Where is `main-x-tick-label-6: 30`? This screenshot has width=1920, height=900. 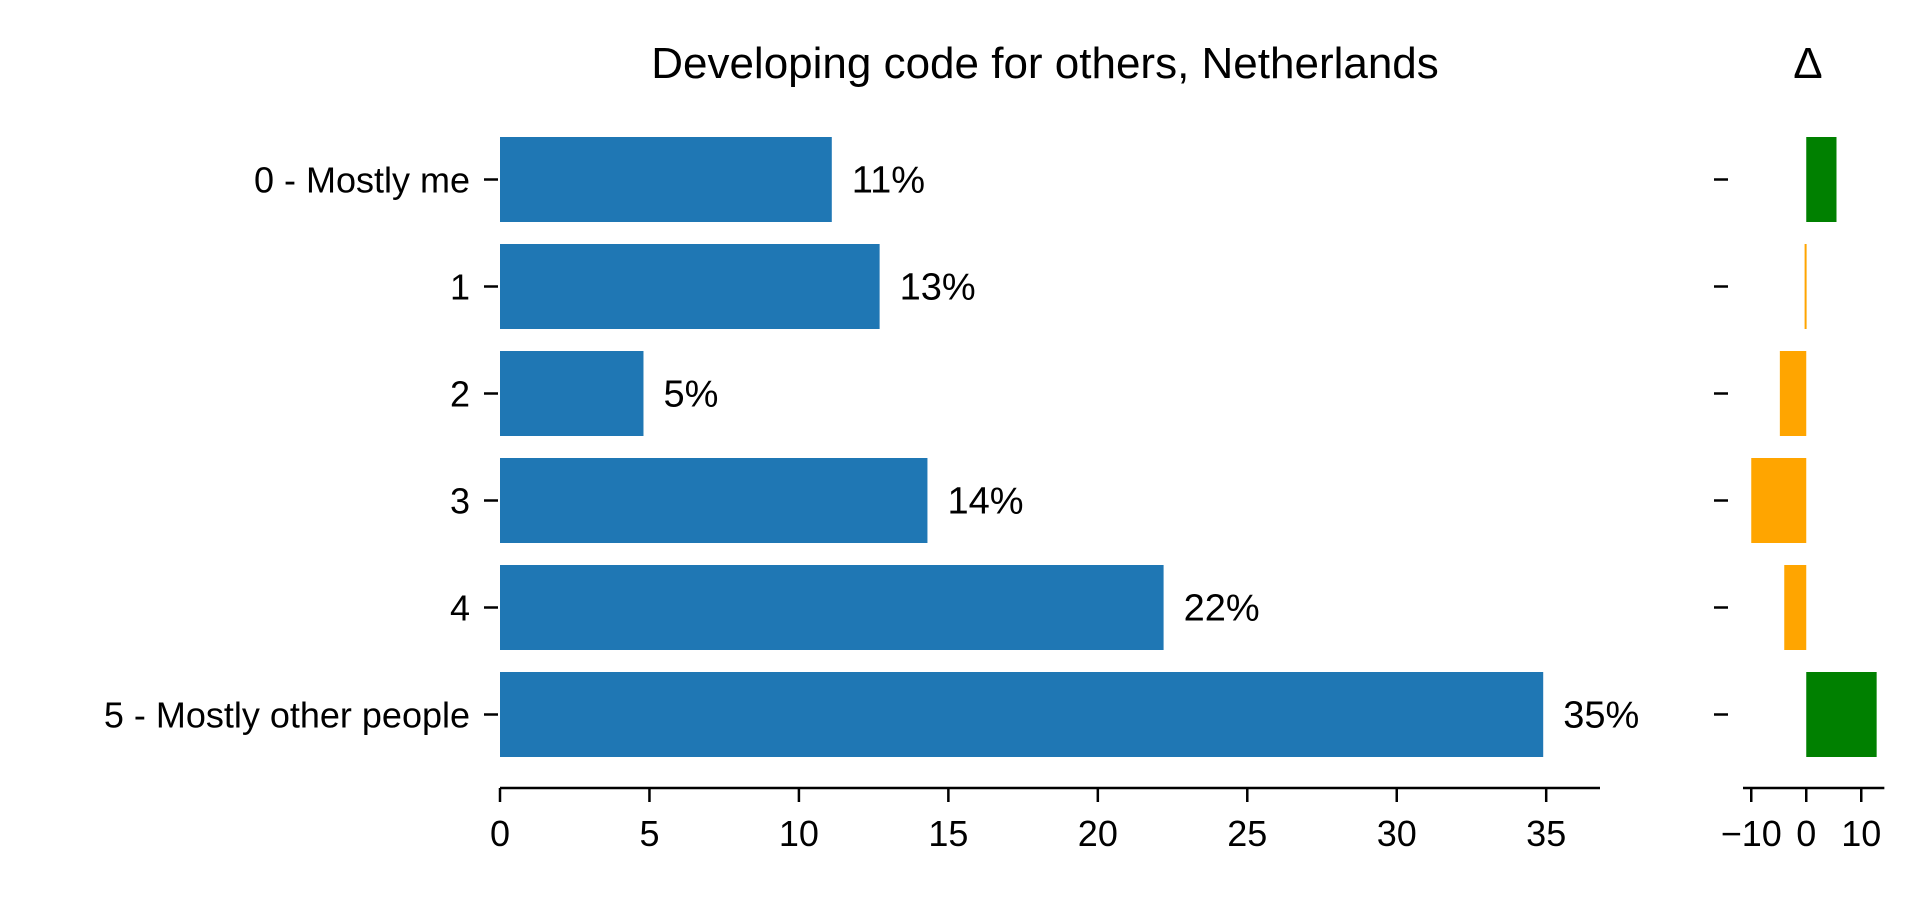
main-x-tick-label-6: 30 is located at coordinates (1397, 833).